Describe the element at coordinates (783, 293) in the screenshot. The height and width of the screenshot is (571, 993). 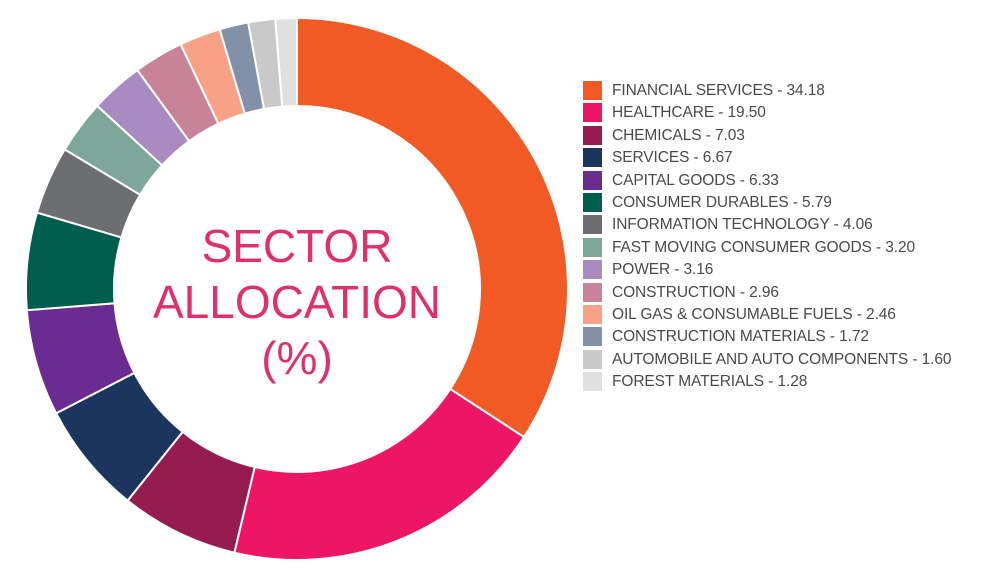
I see `legend-item: CONSTRUCTION - 2.96` at that location.